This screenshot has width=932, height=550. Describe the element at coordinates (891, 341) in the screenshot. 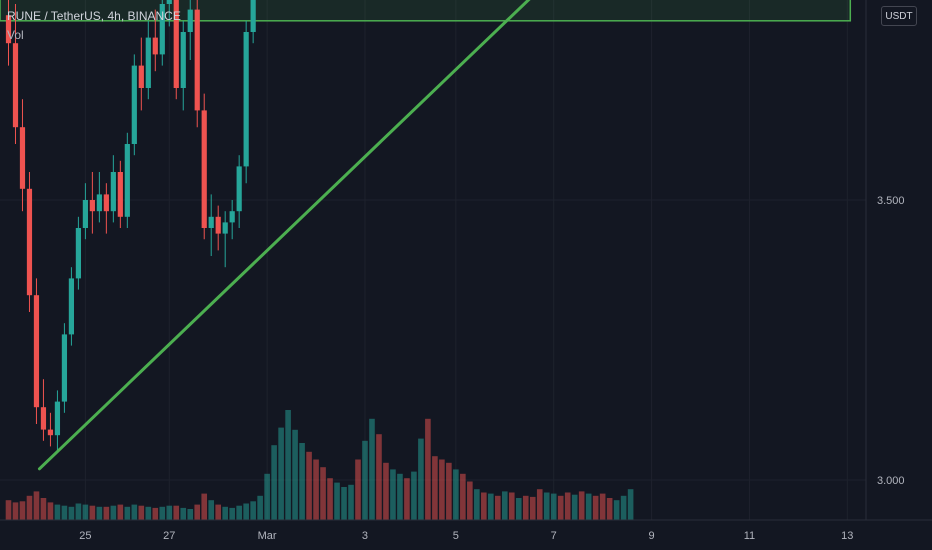

I see `y-axis-ticks: 3.000 3.500` at that location.